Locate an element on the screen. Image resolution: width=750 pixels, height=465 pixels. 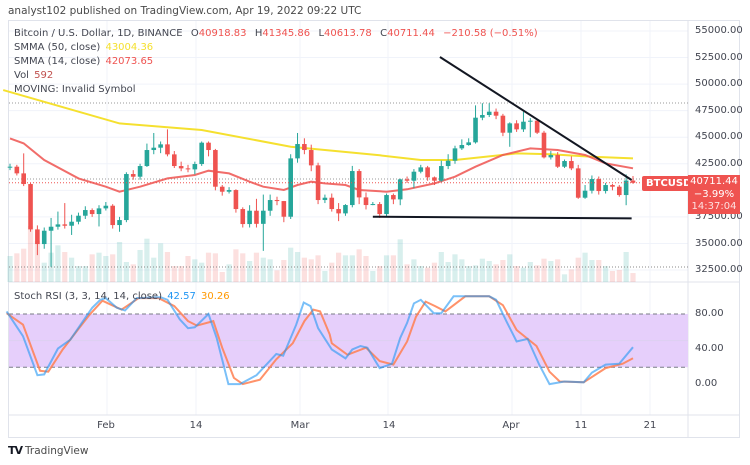
moving-label: MOVING: Invalid Symbol is located at coordinates (75, 89).